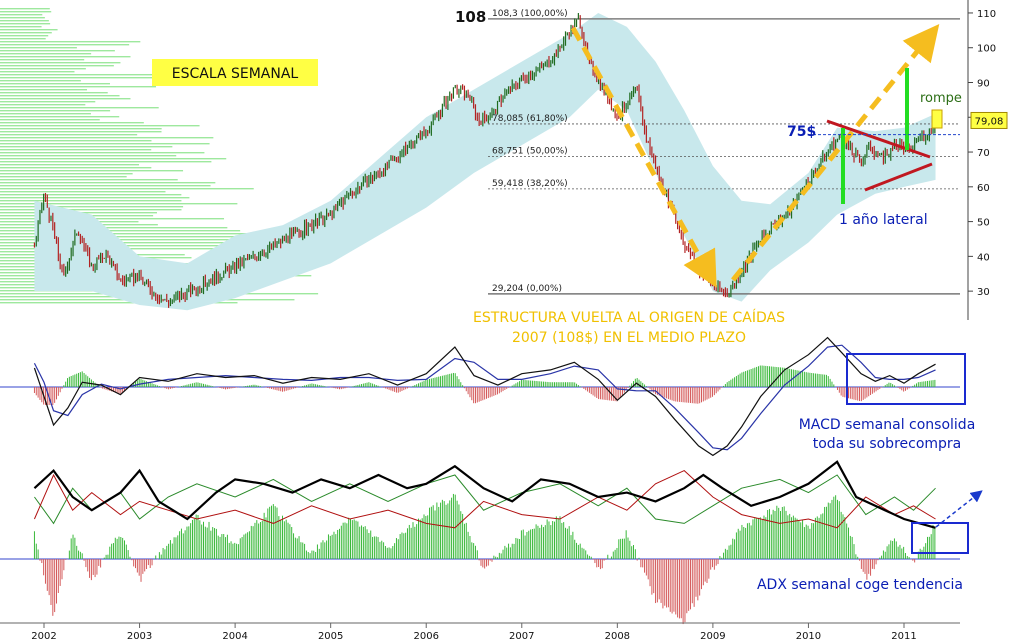  Describe the element at coordinates (878, 139) in the screenshot. I see `triangle-upper` at that location.